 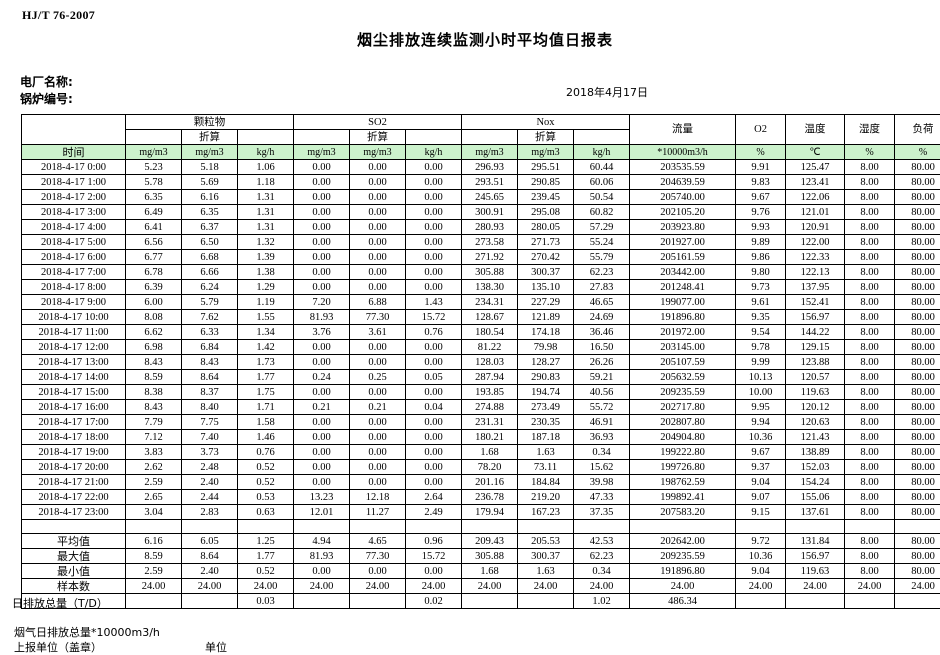 I want to click on cell-value: 47.33, so click(x=602, y=497).